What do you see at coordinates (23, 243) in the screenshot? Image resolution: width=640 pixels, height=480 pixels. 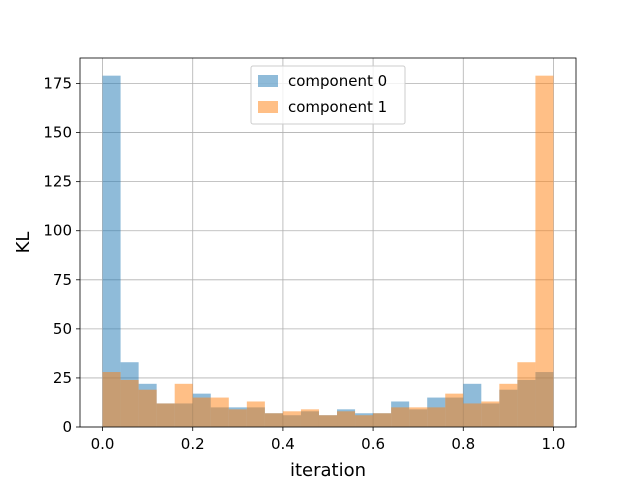 I see `y-axis-label: KL` at bounding box center [23, 243].